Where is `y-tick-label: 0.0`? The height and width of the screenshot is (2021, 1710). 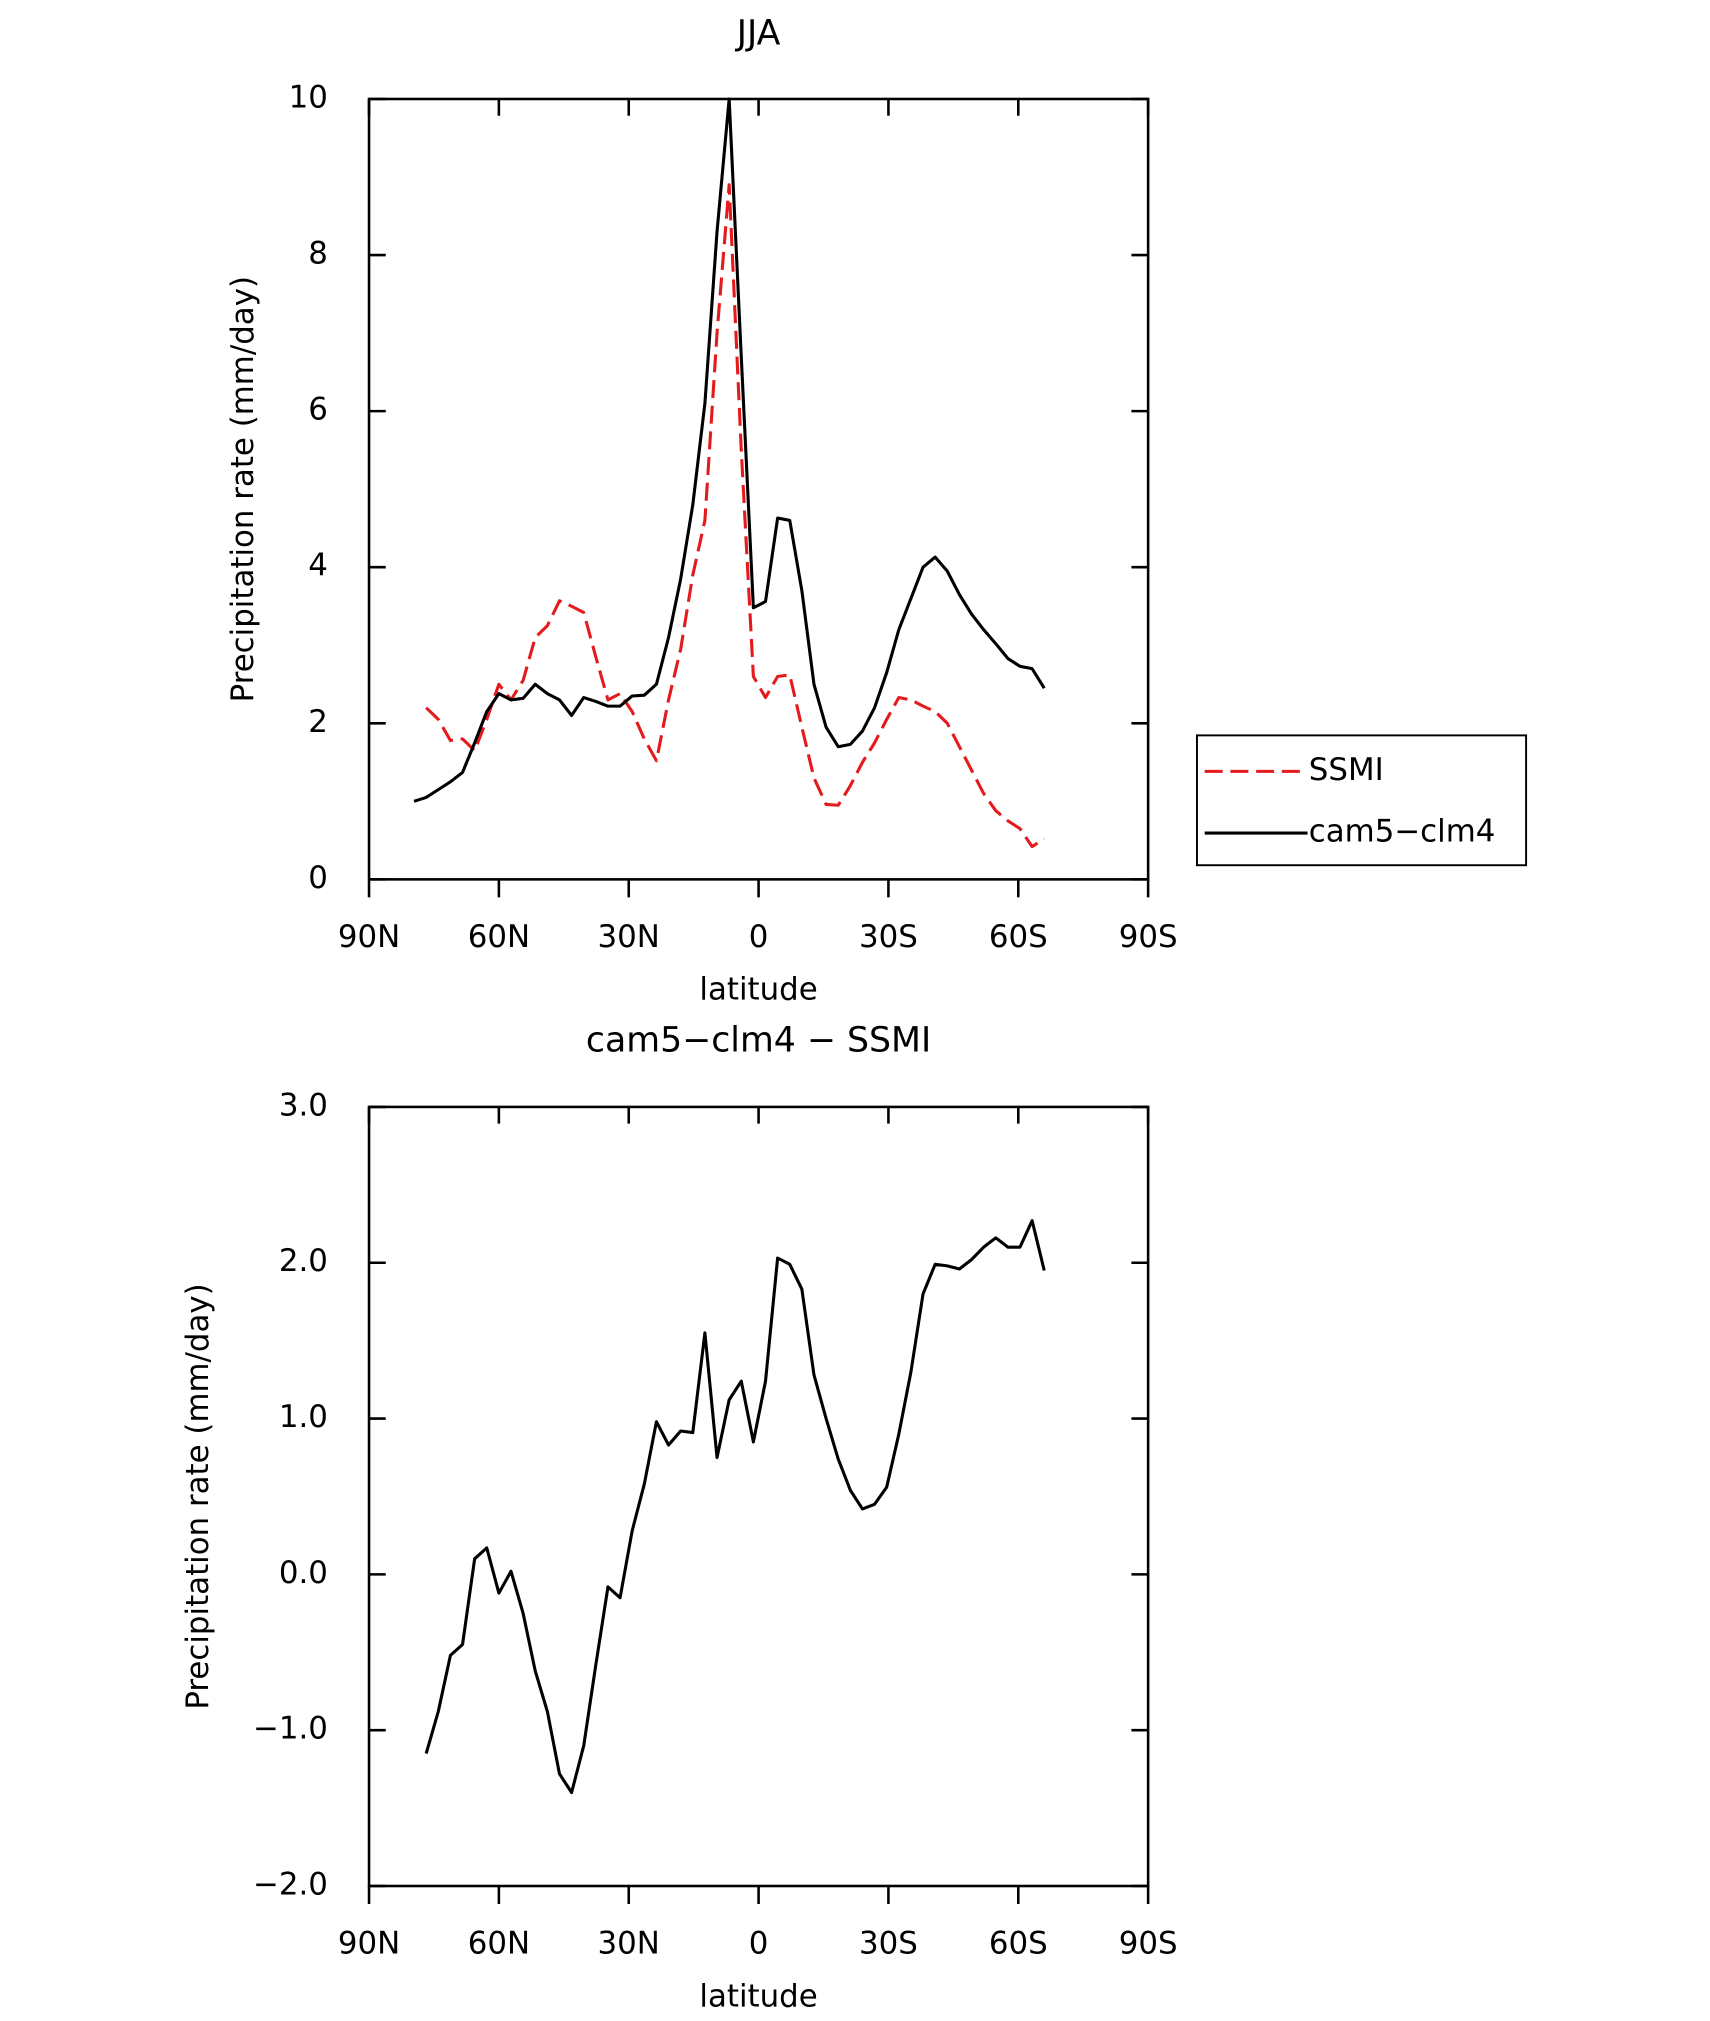
y-tick-label: 0.0 is located at coordinates (303, 1573).